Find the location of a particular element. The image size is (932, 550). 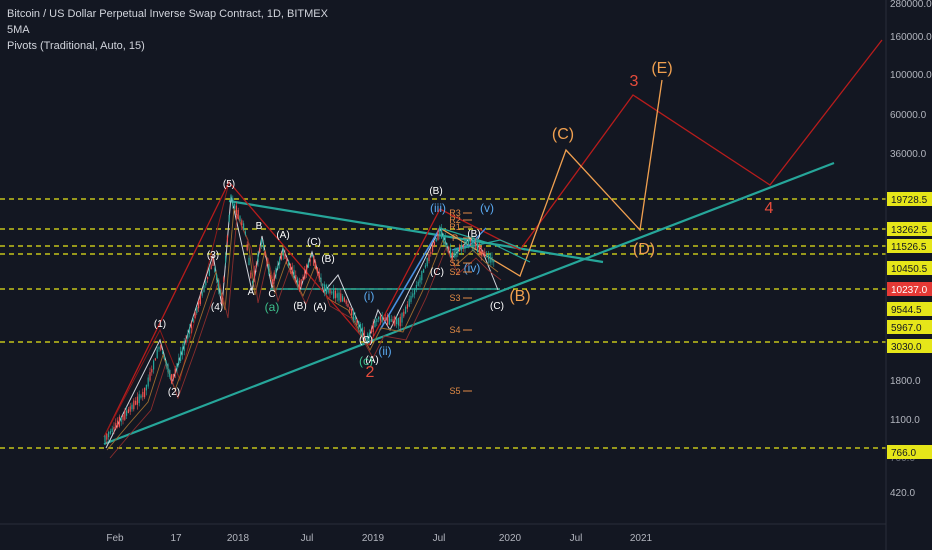

price-box-label: 13262.5 is located at coordinates (909, 230).